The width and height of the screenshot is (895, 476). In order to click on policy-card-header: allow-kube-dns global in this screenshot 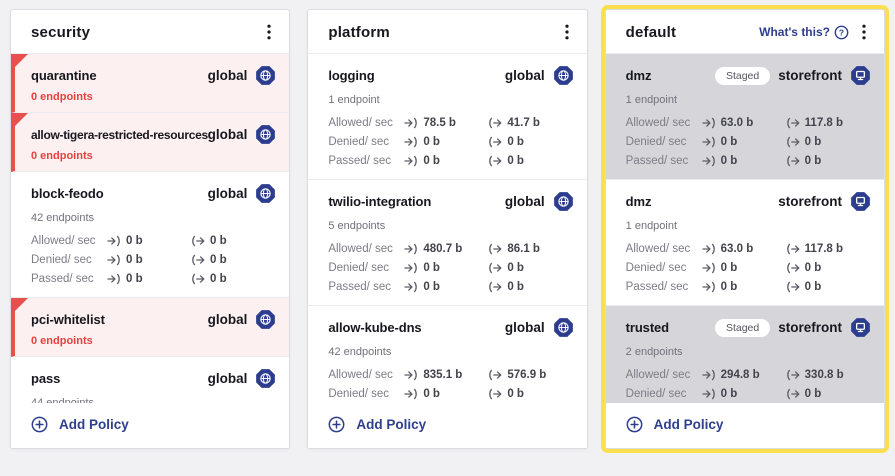, I will do `click(450, 327)`.